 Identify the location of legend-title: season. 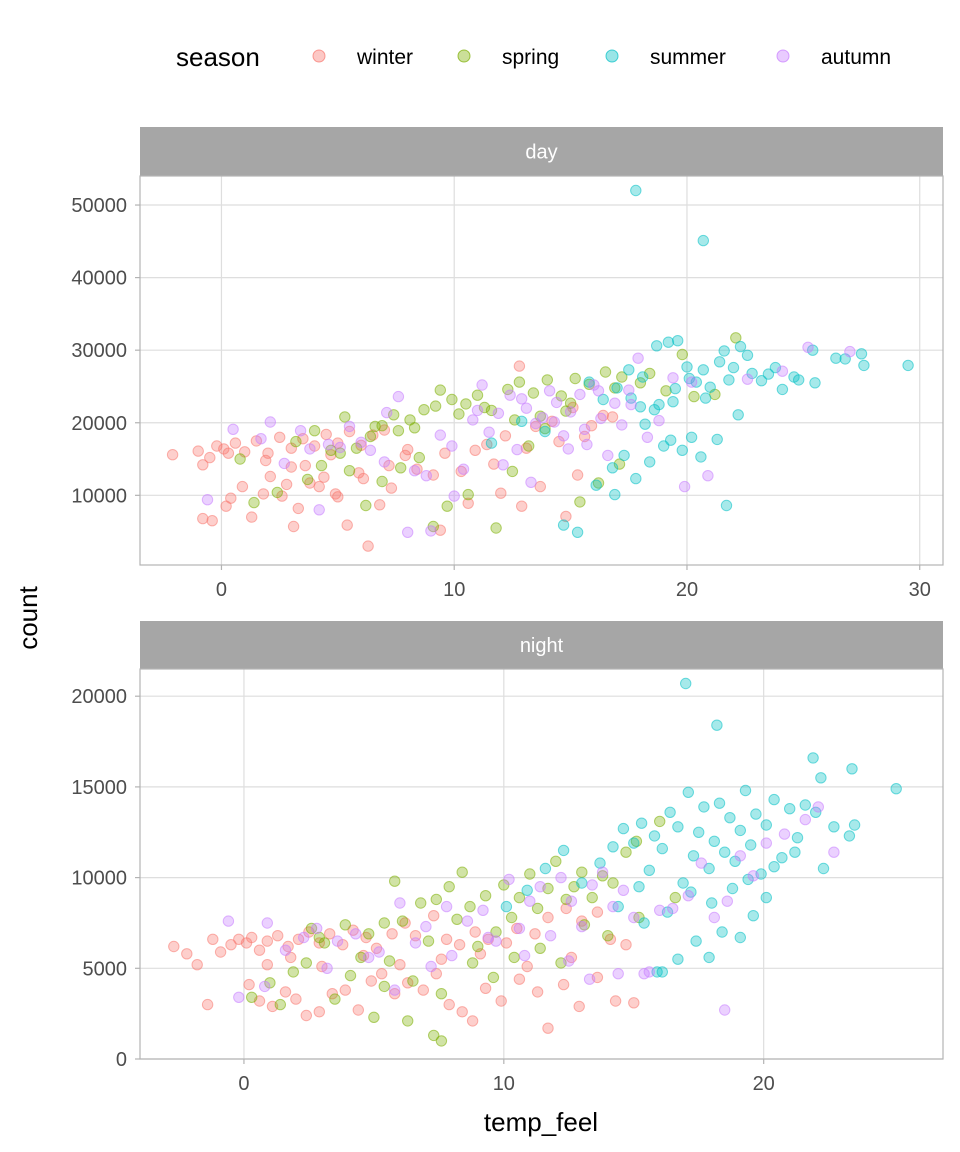
(218, 57).